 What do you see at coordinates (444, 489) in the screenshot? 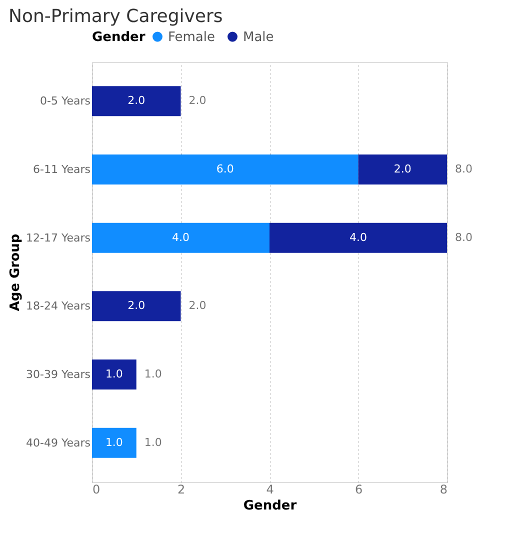
I see `x-tick-label: 8` at bounding box center [444, 489].